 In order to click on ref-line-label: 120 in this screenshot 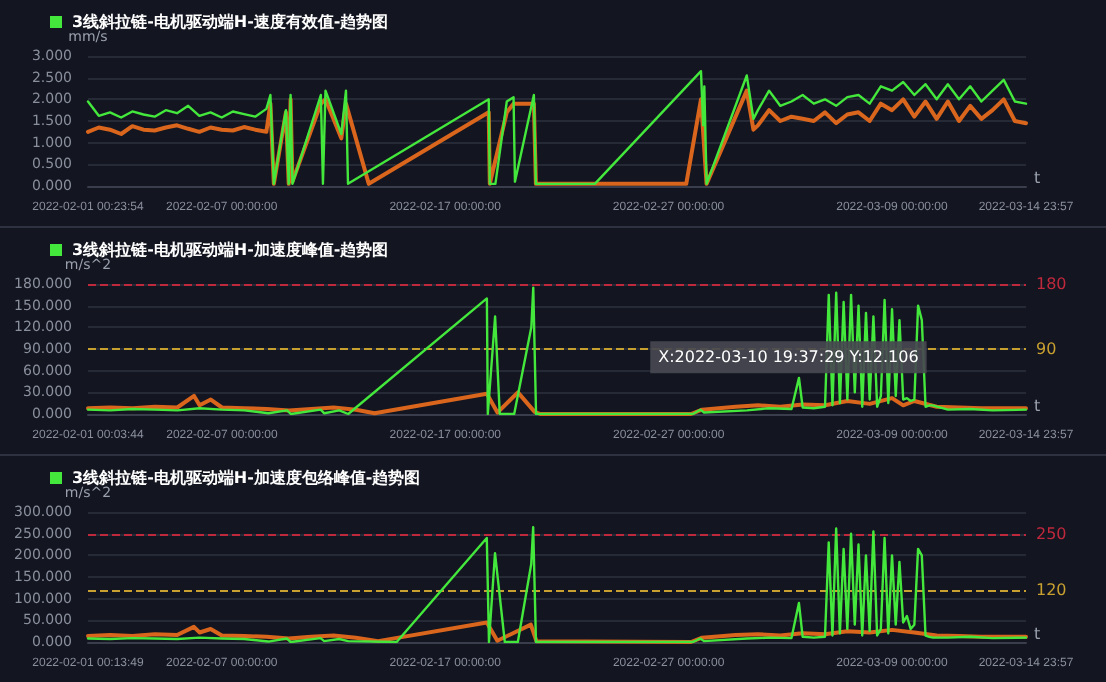, I will do `click(1051, 590)`.